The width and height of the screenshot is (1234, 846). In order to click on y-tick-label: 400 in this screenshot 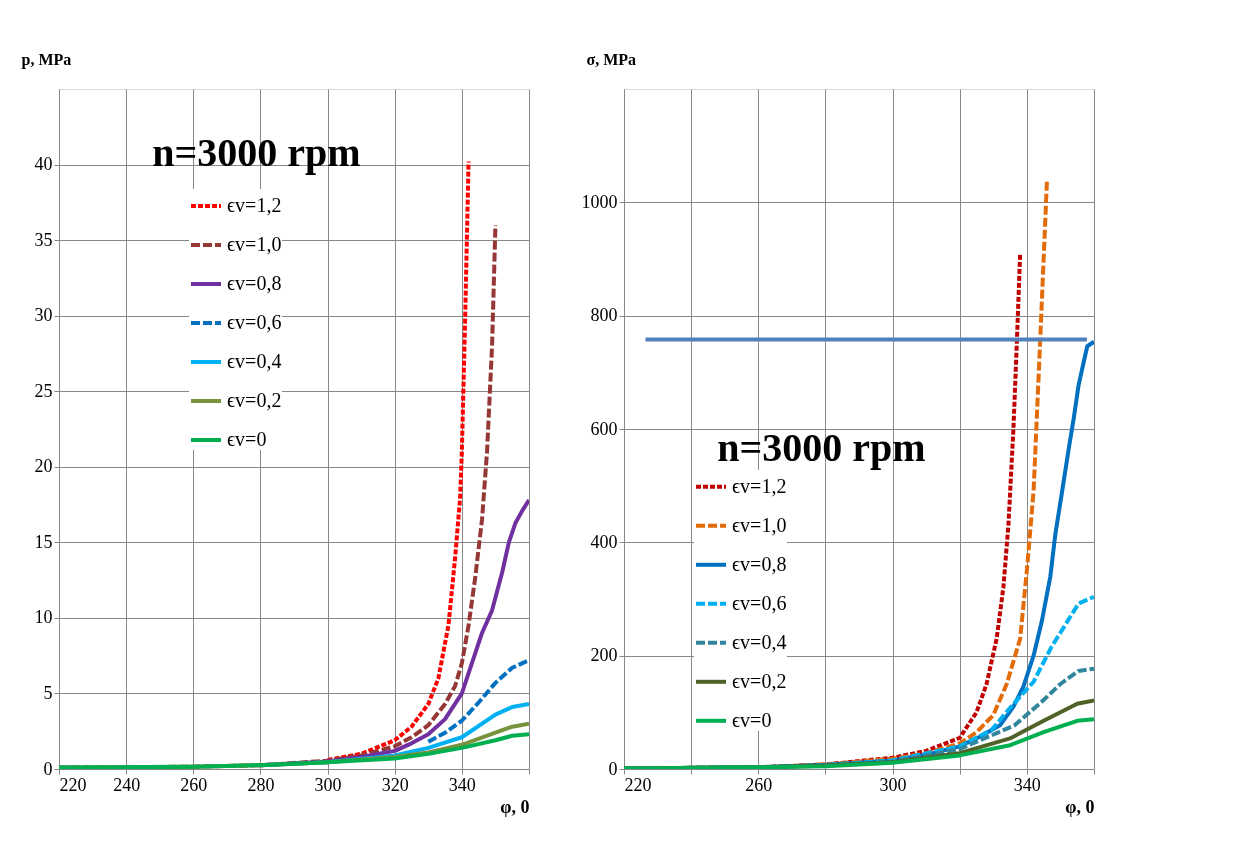, I will do `click(604, 541)`.